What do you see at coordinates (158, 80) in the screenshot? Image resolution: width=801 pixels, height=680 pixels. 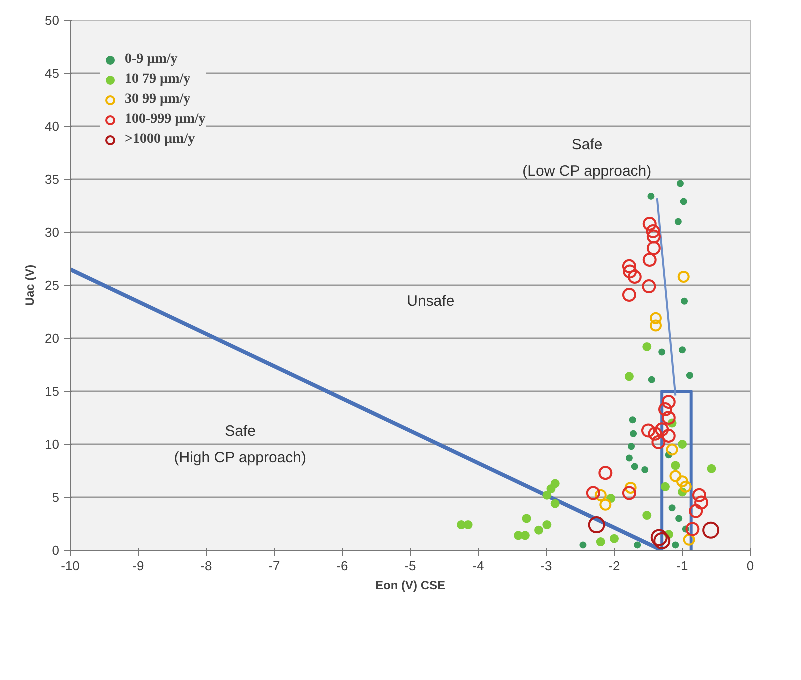 I see `legend-label: 10 79 µm/y` at bounding box center [158, 80].